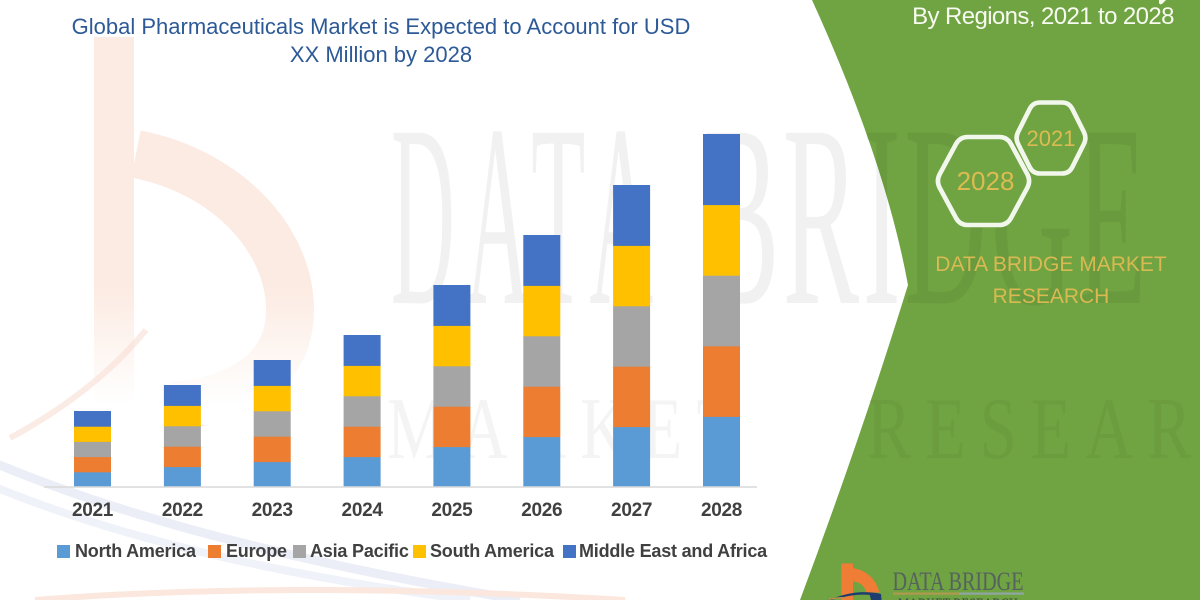 The height and width of the screenshot is (600, 1200). I want to click on svg-text: MARKET RESEARCH, so click(958, 597).